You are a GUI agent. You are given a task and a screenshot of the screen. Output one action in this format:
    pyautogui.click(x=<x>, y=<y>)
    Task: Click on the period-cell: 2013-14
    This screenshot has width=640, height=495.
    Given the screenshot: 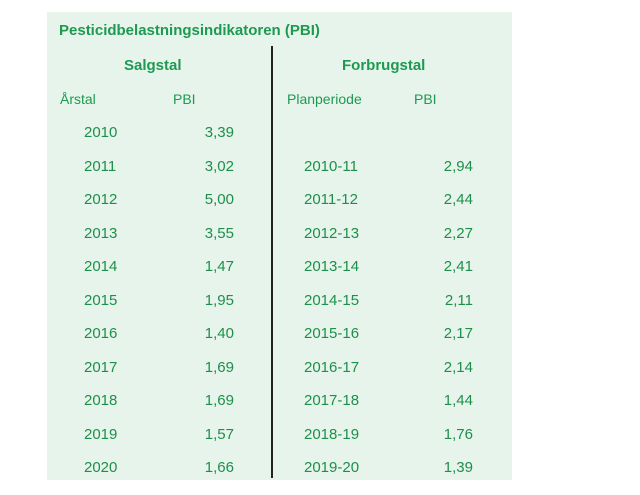 What is the action you would take?
    pyautogui.click(x=332, y=266)
    